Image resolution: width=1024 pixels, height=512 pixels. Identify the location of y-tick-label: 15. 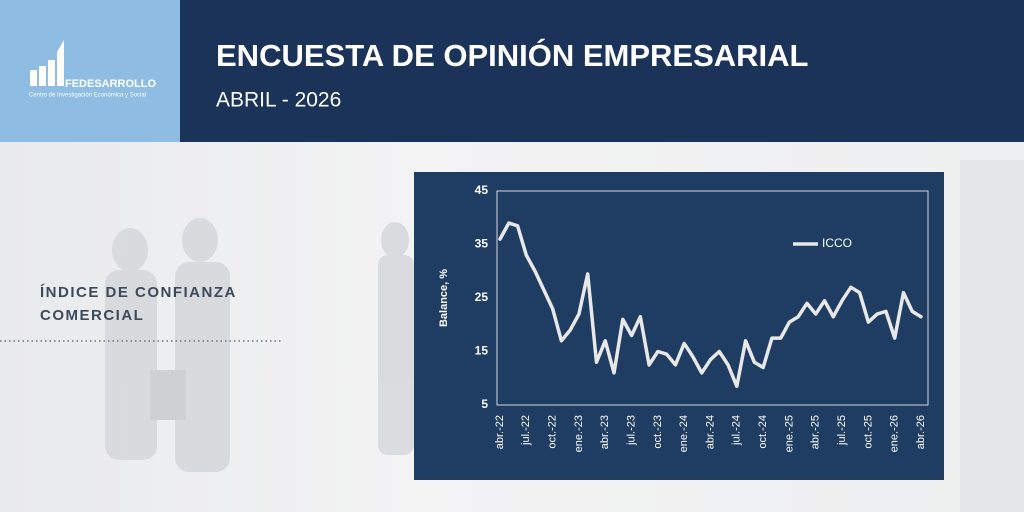
(482, 351).